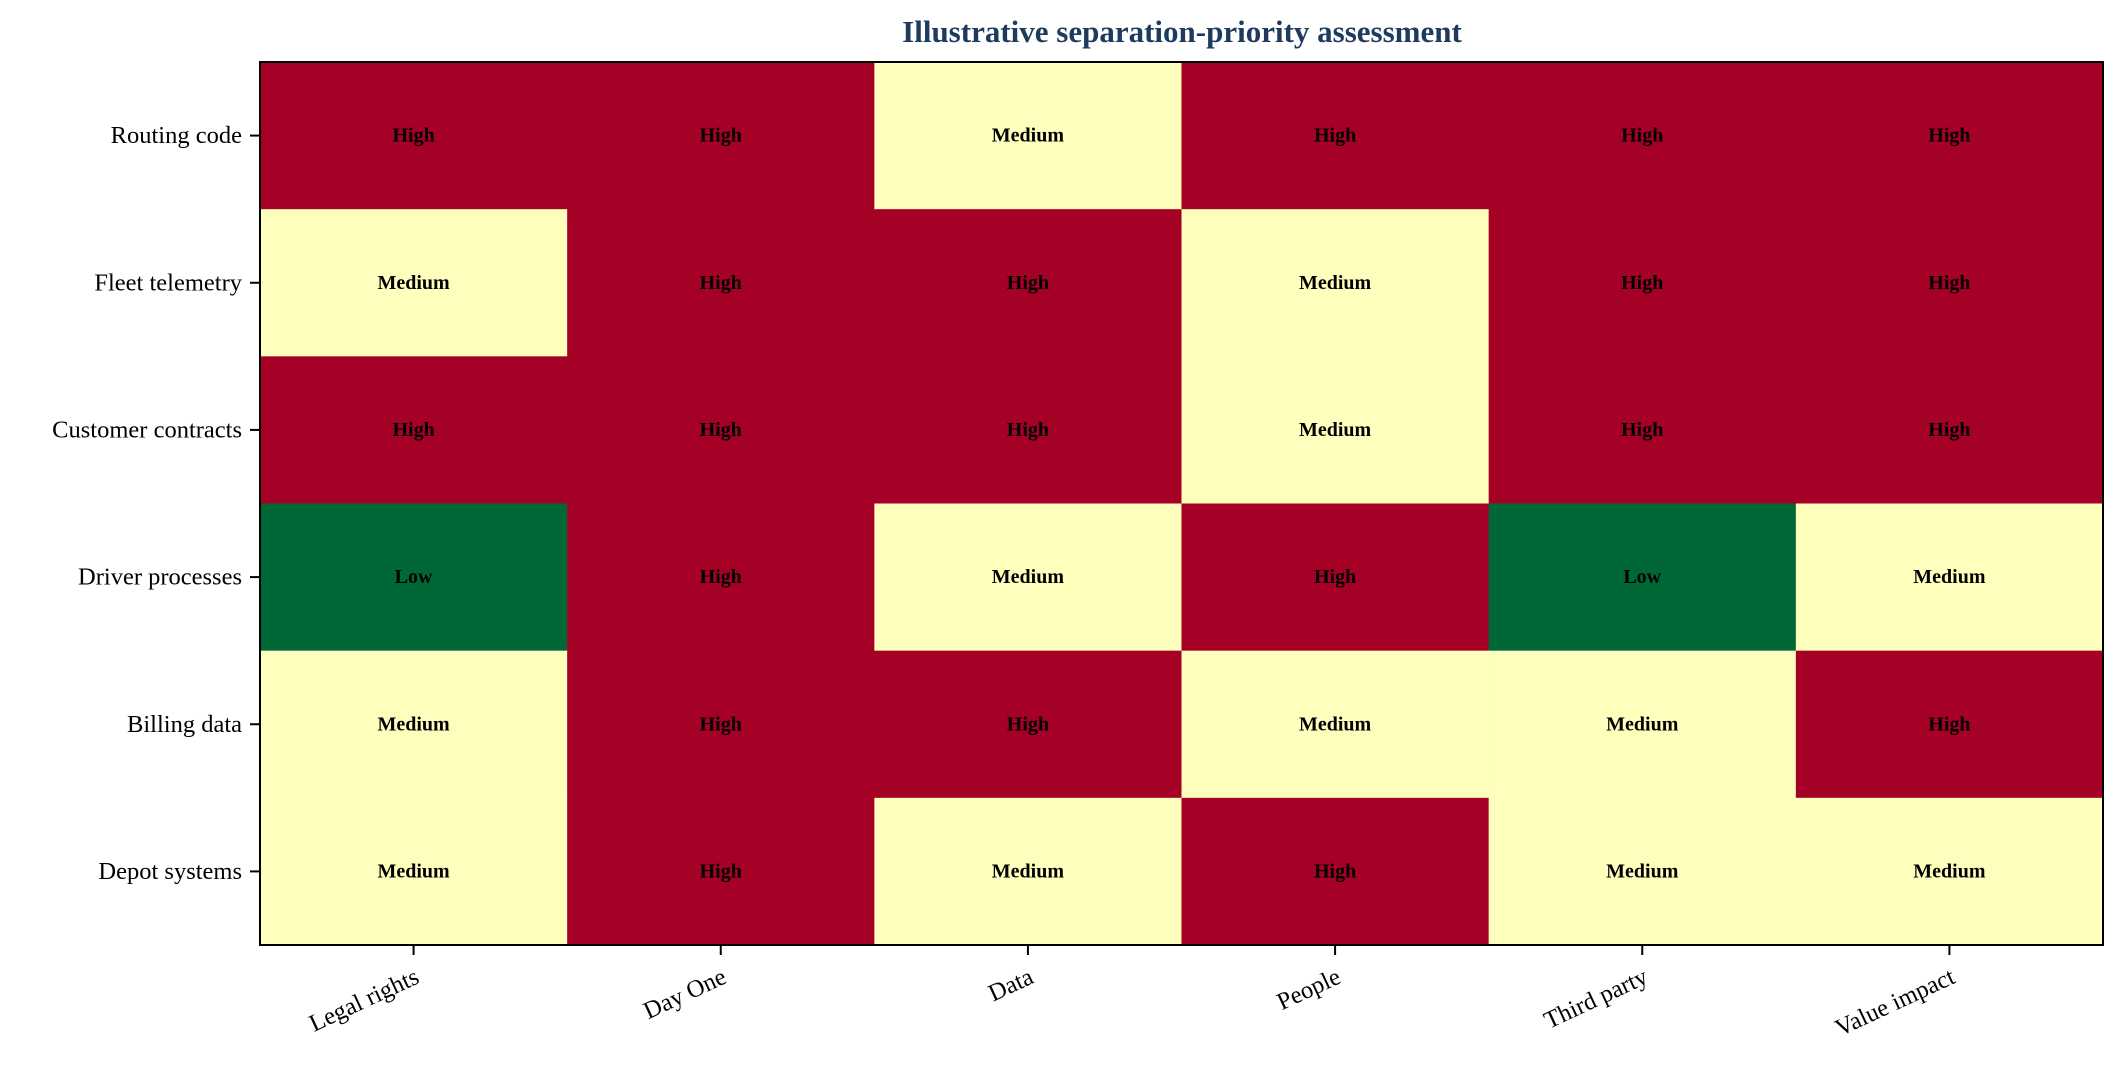 This screenshot has width=2121, height=1078. I want to click on heatmap-cell-customer-contracts-third-party, so click(1642, 430).